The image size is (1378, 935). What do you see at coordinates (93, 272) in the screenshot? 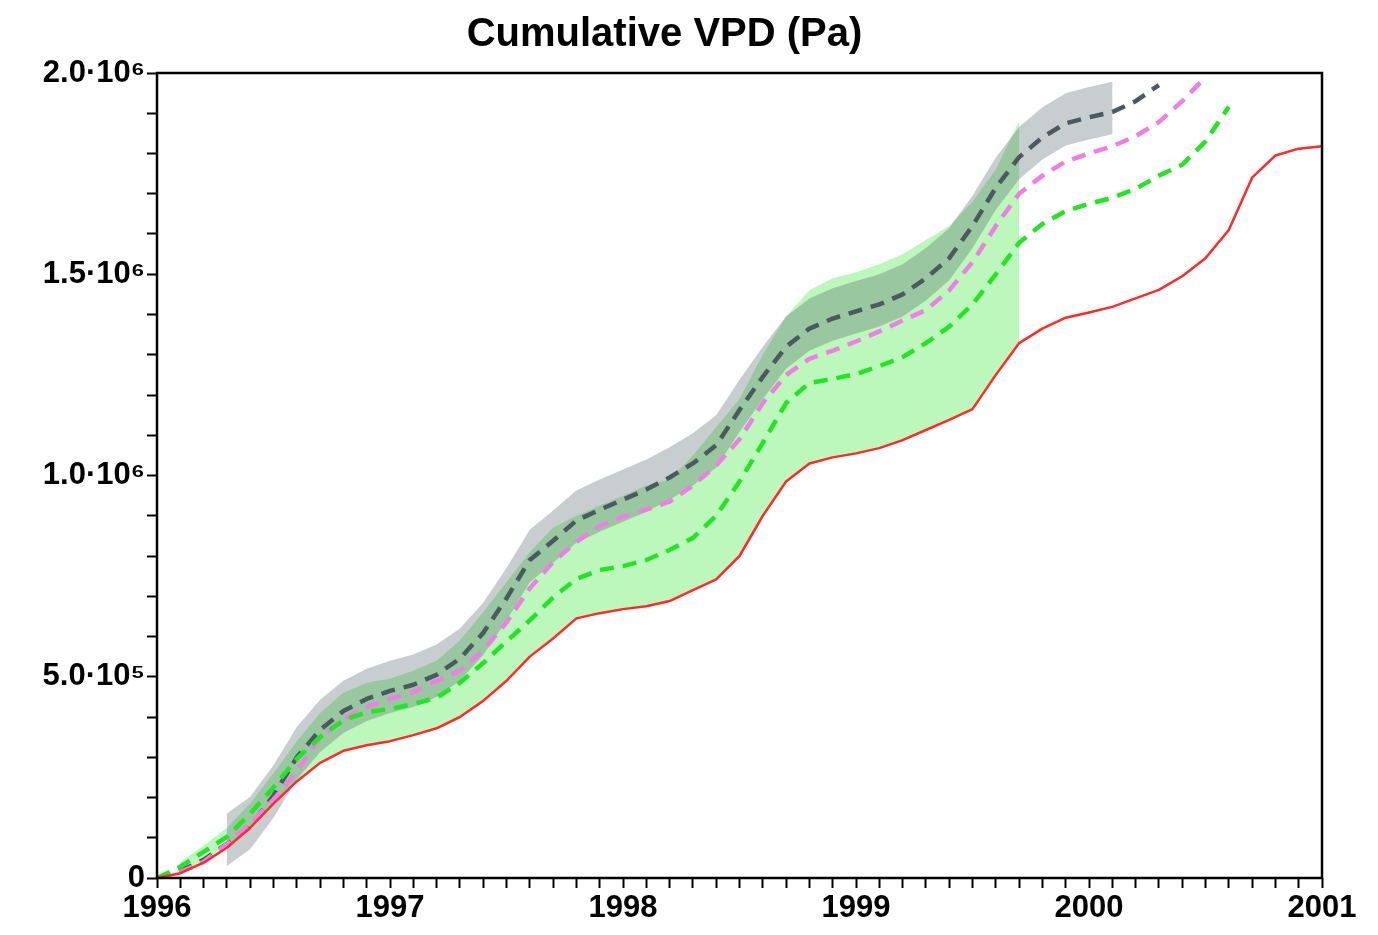
I see `y-tick-label: 1.5·10⁶` at bounding box center [93, 272].